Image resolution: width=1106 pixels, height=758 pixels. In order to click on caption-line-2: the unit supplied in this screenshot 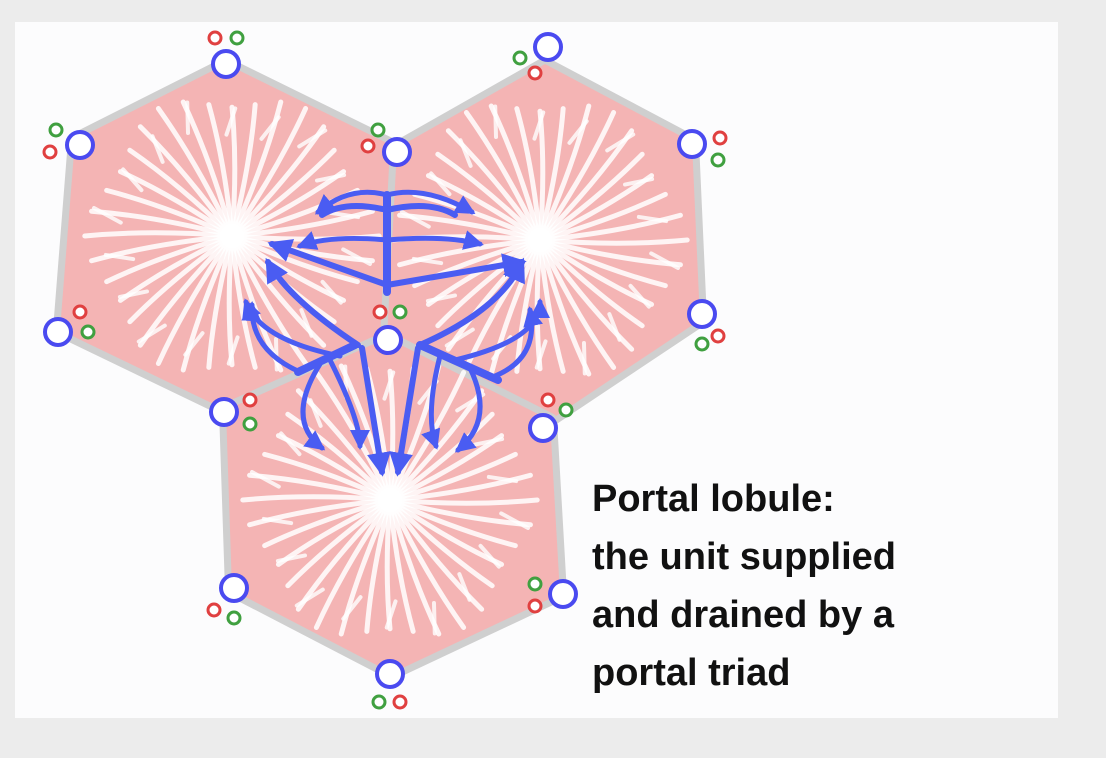, I will do `click(744, 557)`.